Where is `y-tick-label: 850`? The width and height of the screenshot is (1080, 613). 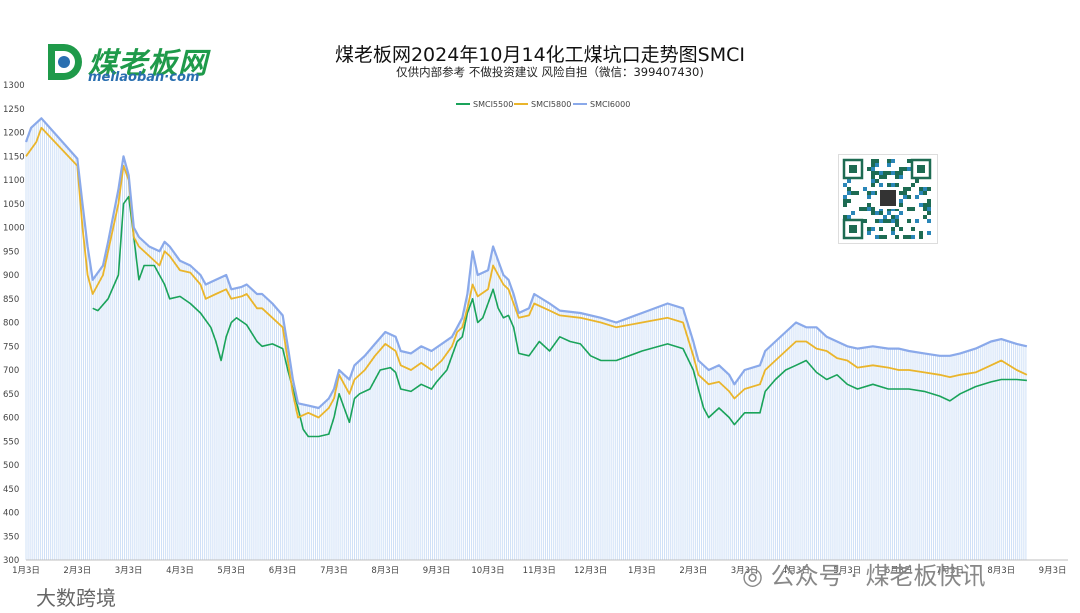 y-tick-label: 850 is located at coordinates (11, 300).